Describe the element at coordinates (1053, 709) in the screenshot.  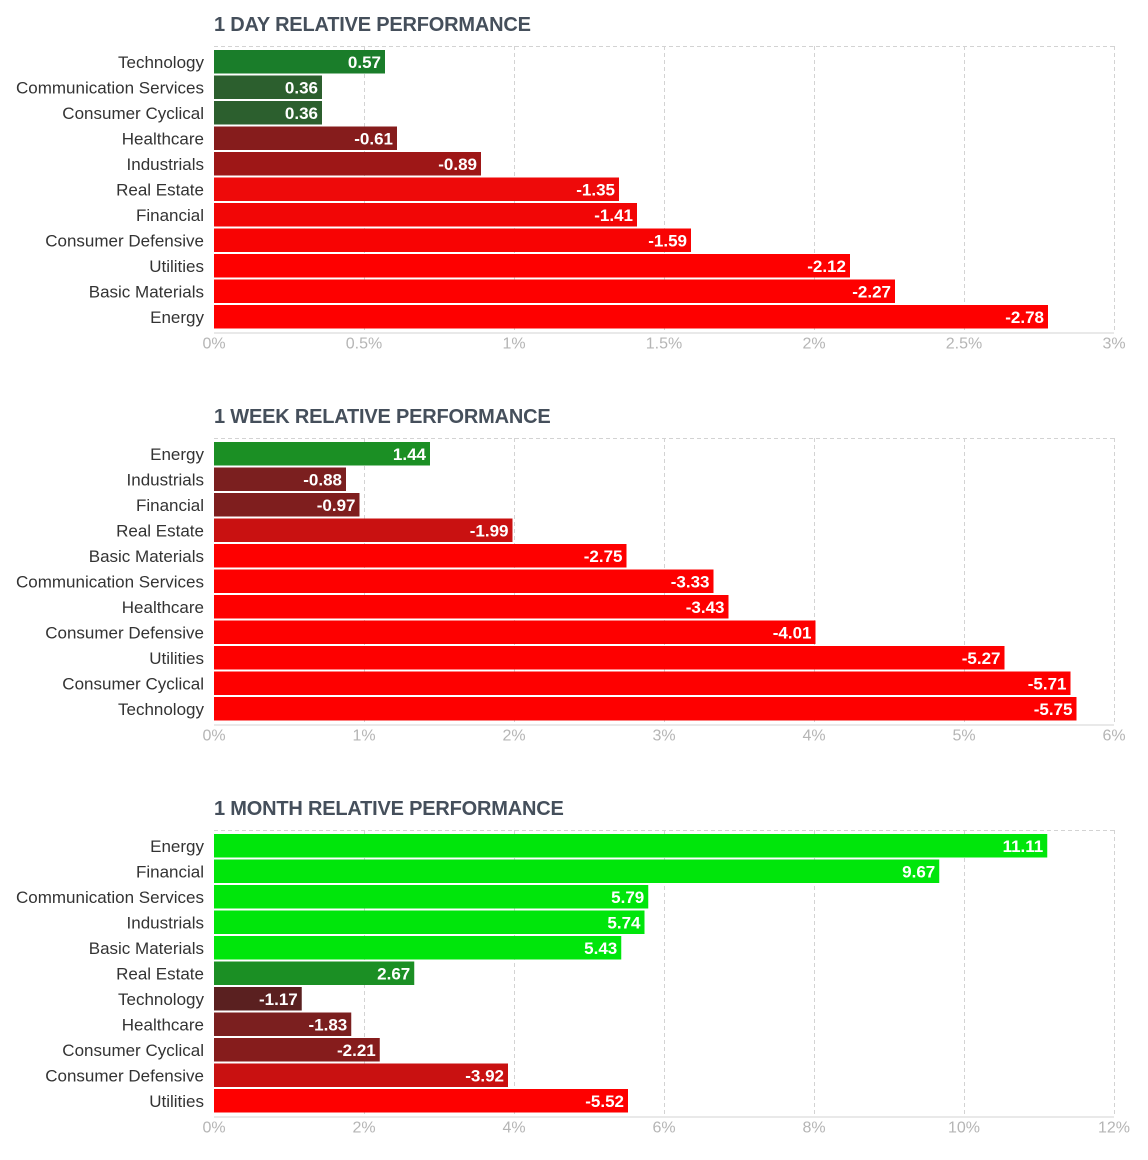
I see `bar-value-label: -5.75` at that location.